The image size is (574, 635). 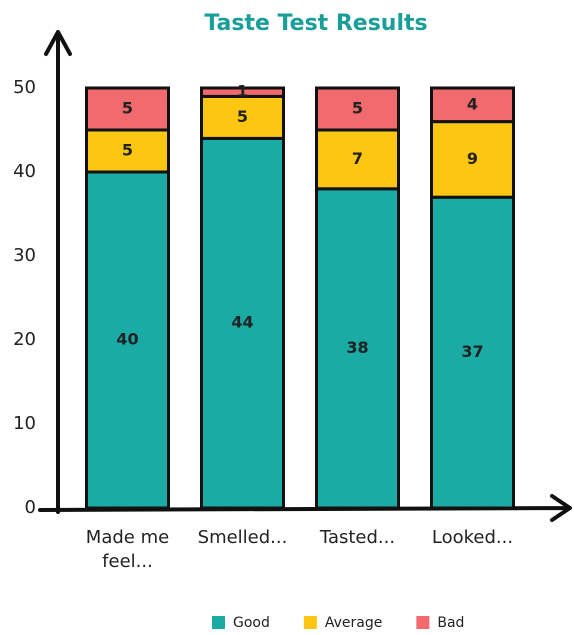 What do you see at coordinates (24, 339) in the screenshot?
I see `y-tick-label: 20` at bounding box center [24, 339].